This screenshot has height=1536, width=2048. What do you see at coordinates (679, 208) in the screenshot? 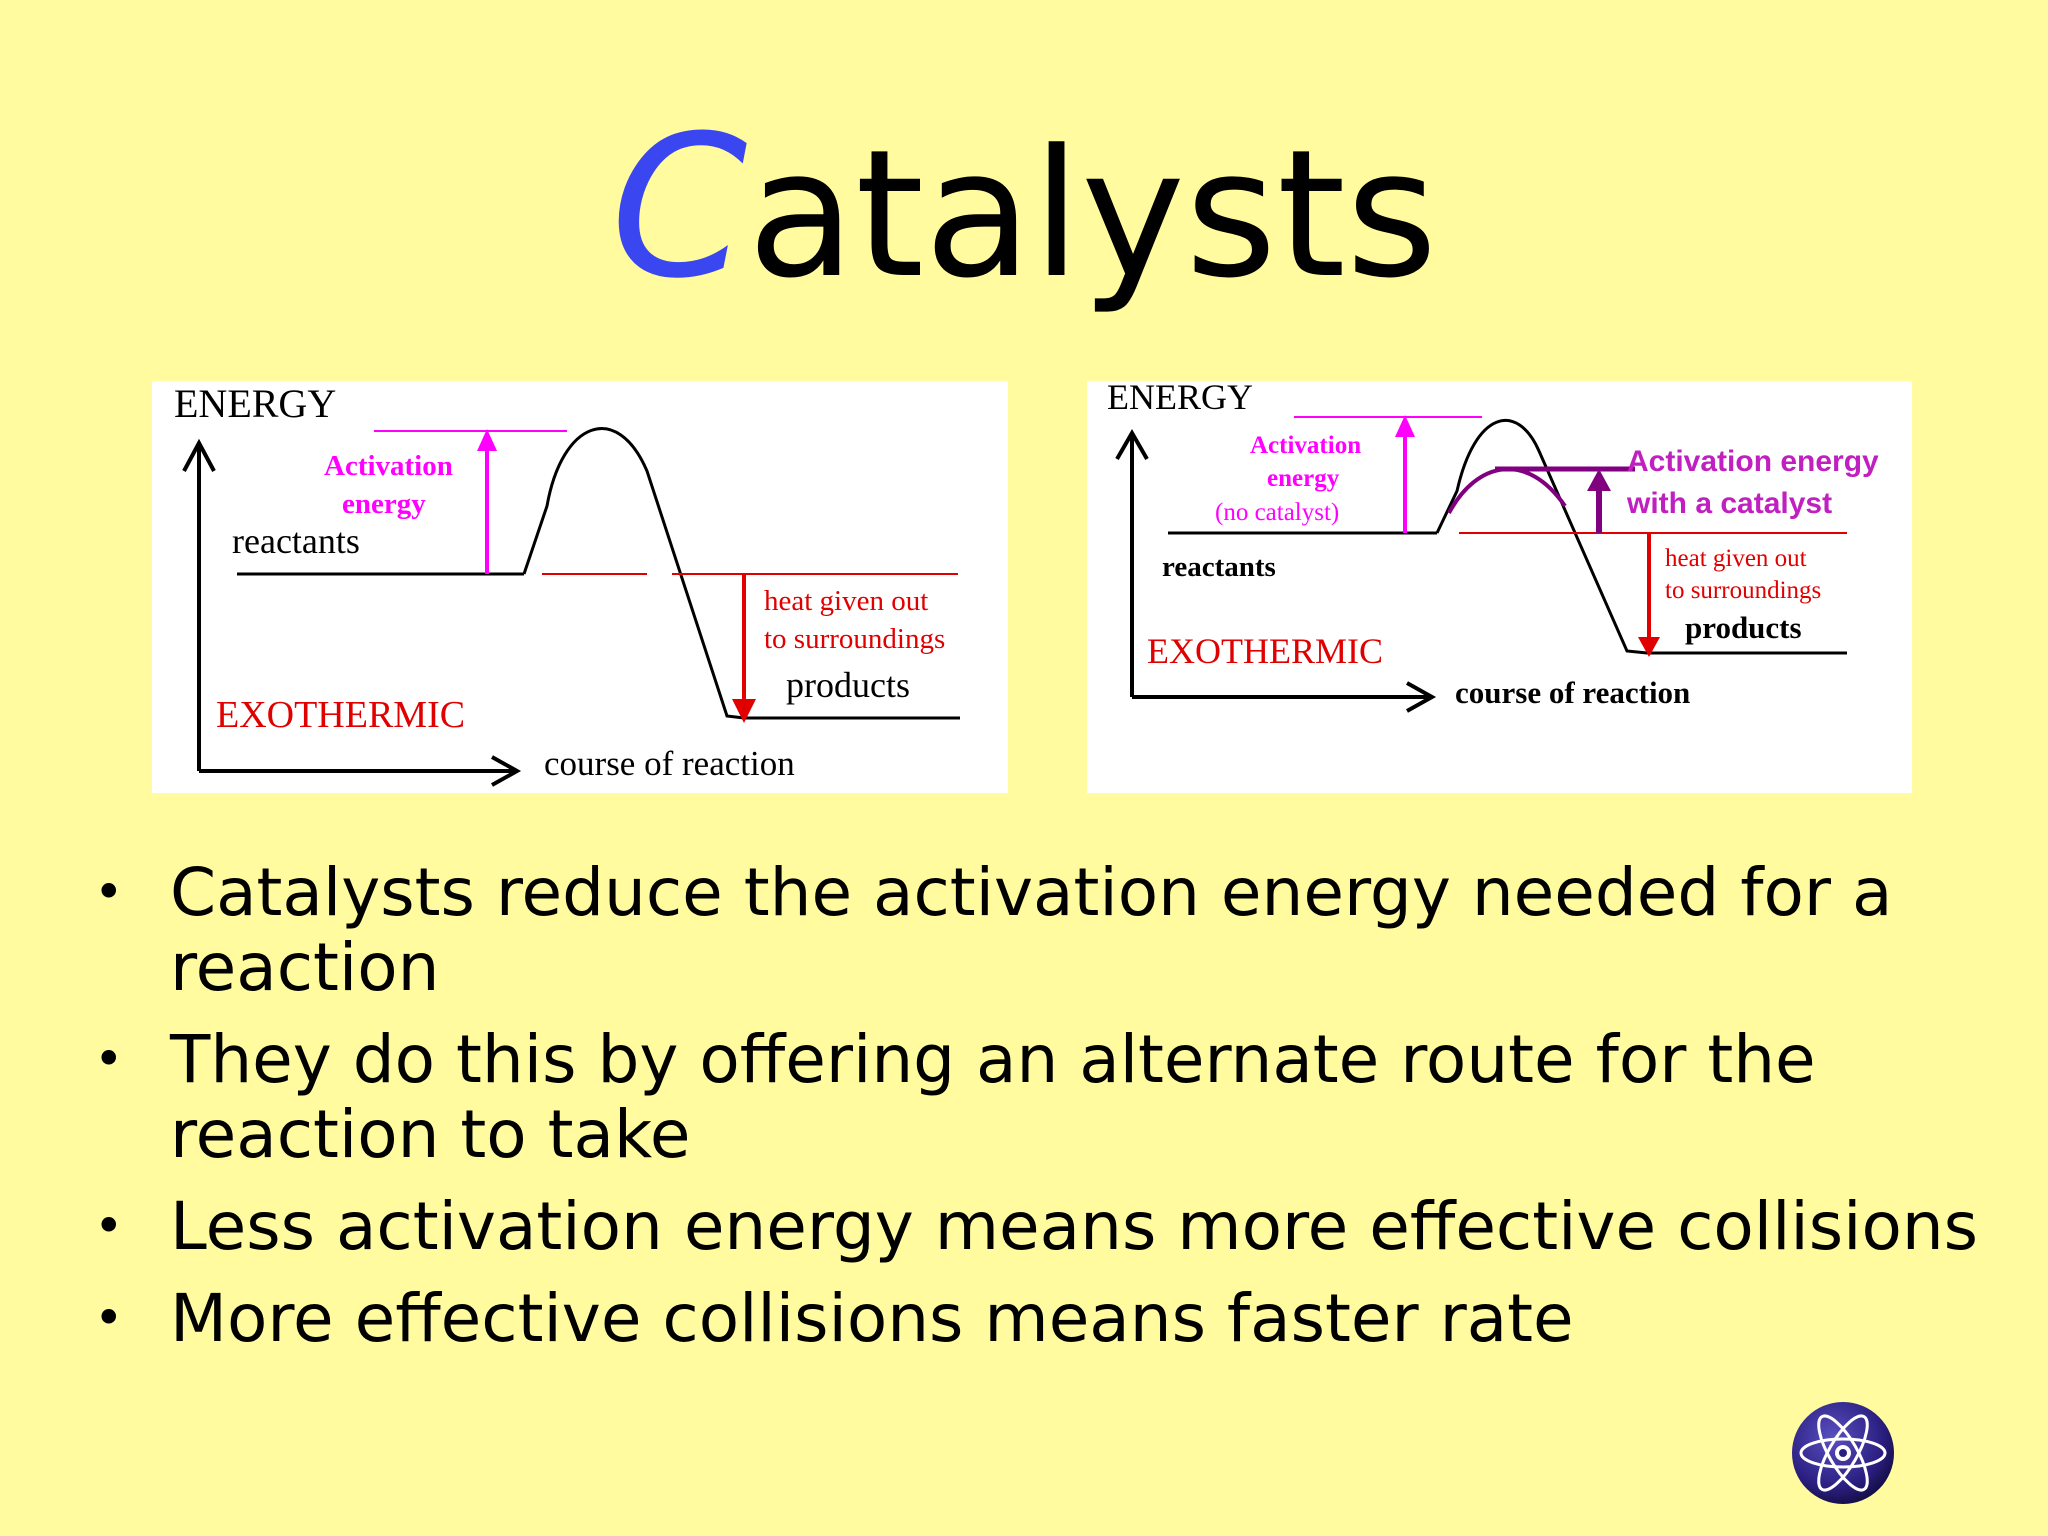
I see `title-first-letter: C` at bounding box center [679, 208].